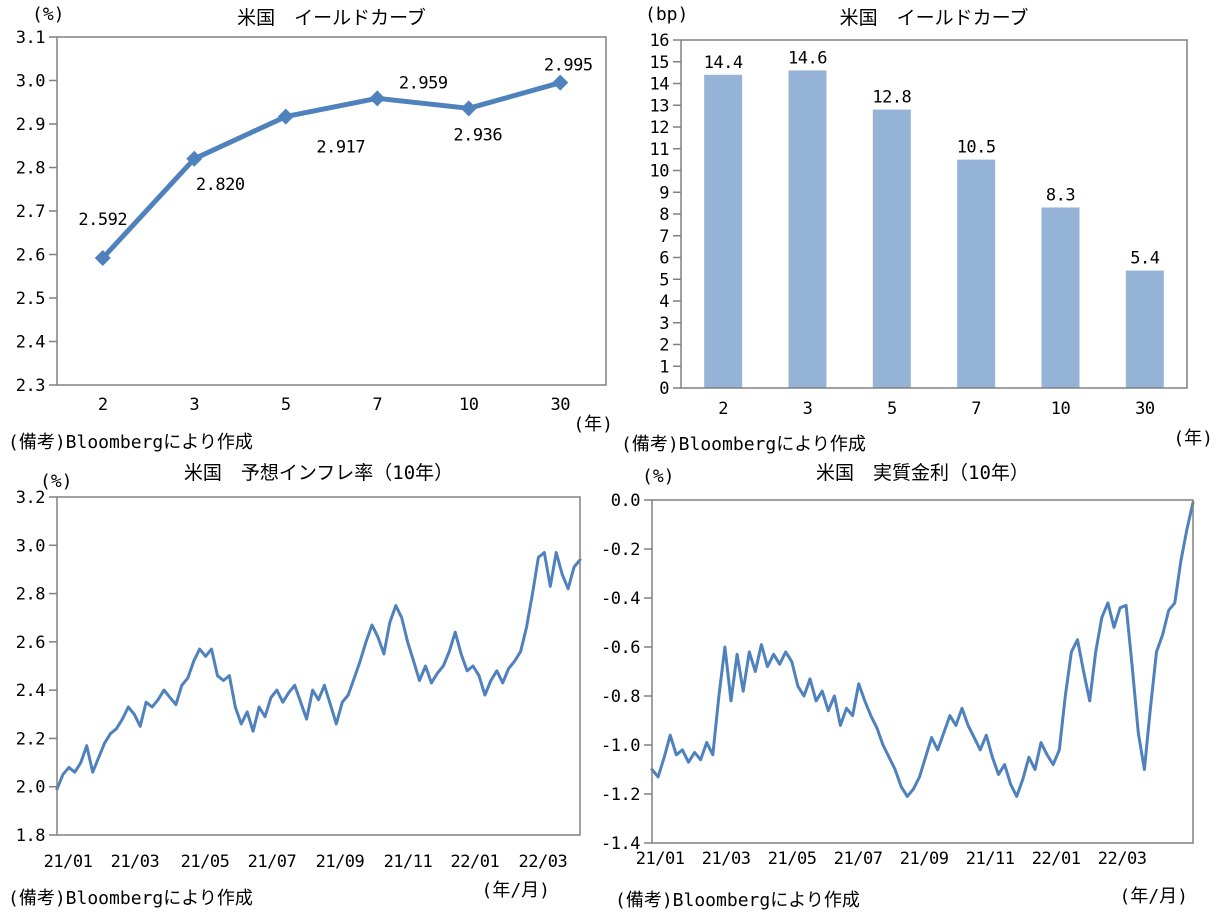 The image size is (1227, 912). I want to click on y-tick-label: 2.5, so click(30, 299).